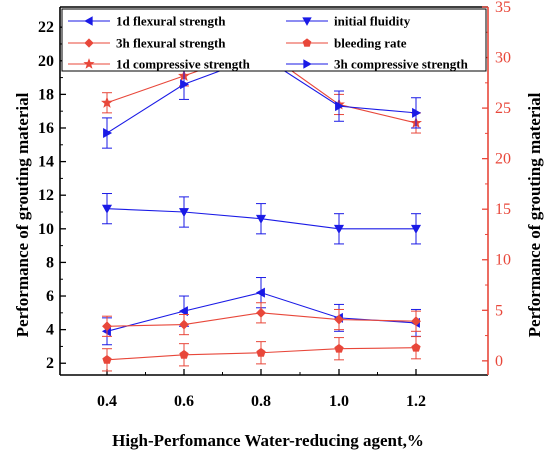 The image size is (550, 462). Describe the element at coordinates (503, 58) in the screenshot. I see `right-tick-label: 30` at that location.